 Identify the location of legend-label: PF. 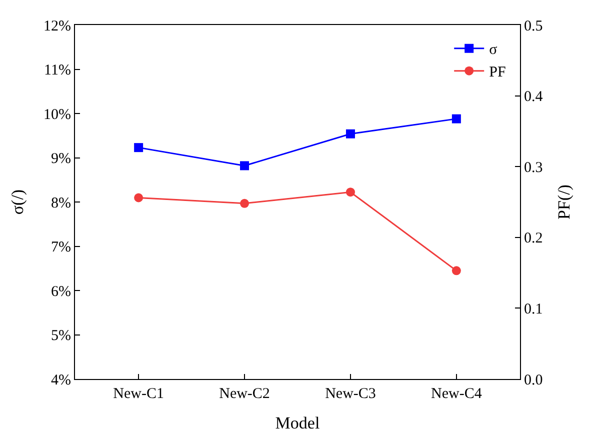
(497, 72).